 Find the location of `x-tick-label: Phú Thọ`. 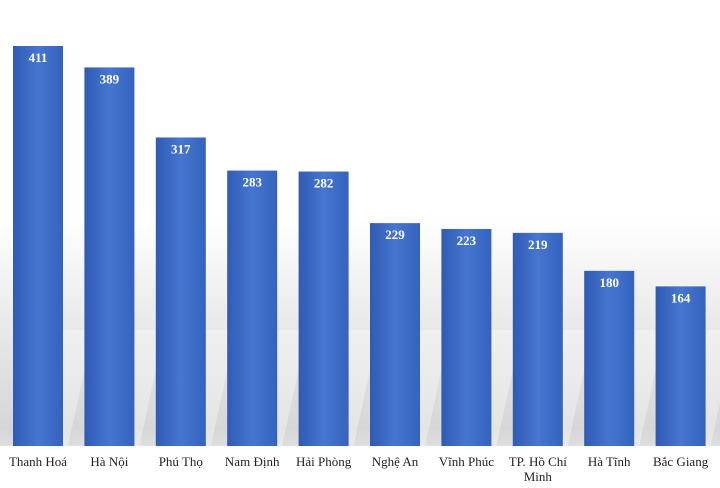

x-tick-label: Phú Thọ is located at coordinates (180, 461).